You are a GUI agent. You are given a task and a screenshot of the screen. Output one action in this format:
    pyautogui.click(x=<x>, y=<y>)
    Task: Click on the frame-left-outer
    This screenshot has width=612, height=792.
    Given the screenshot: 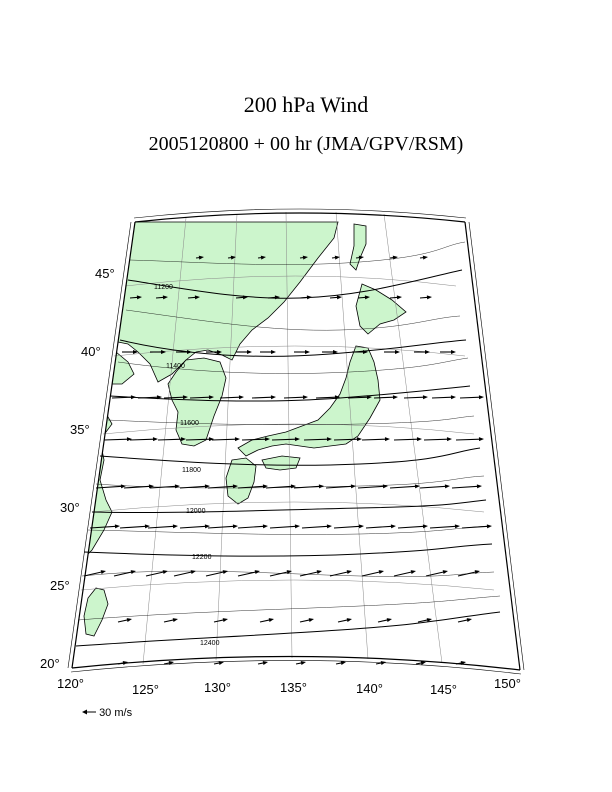 What is the action you would take?
    pyautogui.click(x=99, y=445)
    